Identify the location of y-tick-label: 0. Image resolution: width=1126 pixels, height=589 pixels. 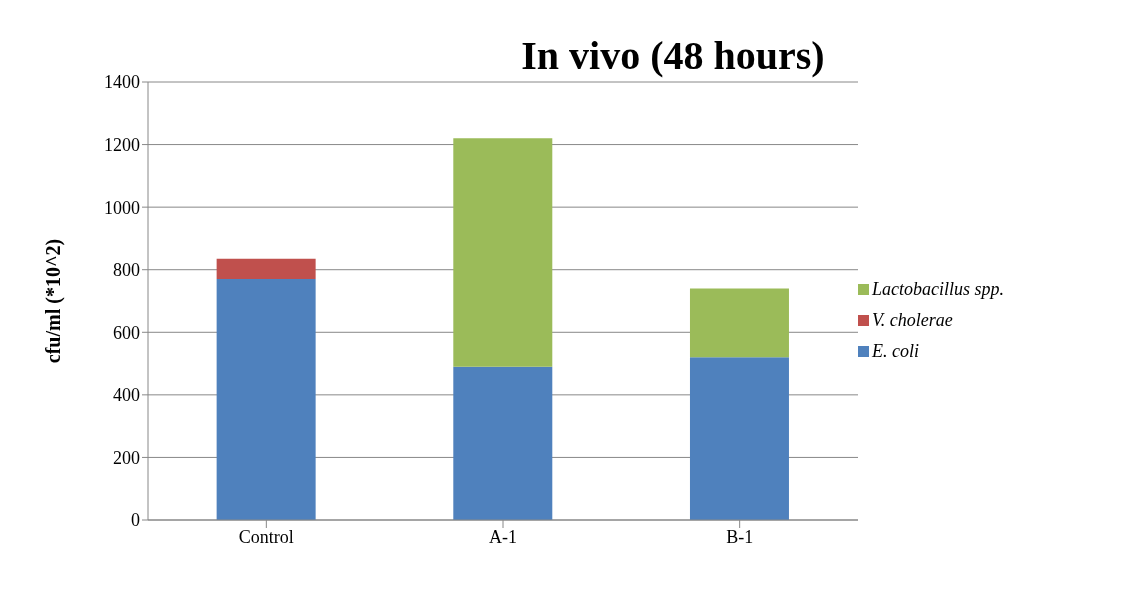
(135, 520).